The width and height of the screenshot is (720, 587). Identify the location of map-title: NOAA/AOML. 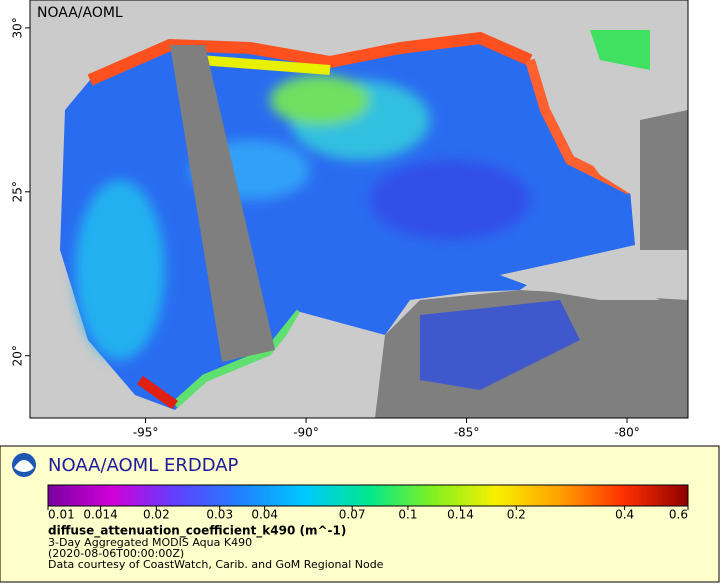
(80, 13).